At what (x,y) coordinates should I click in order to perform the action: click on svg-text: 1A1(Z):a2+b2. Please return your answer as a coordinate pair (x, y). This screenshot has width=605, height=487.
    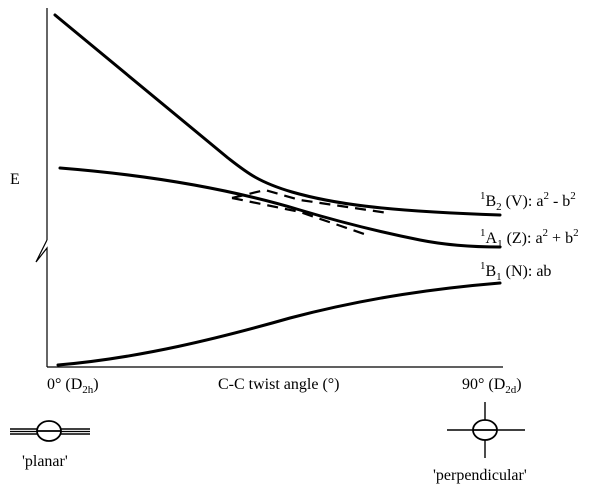
    Looking at the image, I should click on (529, 238).